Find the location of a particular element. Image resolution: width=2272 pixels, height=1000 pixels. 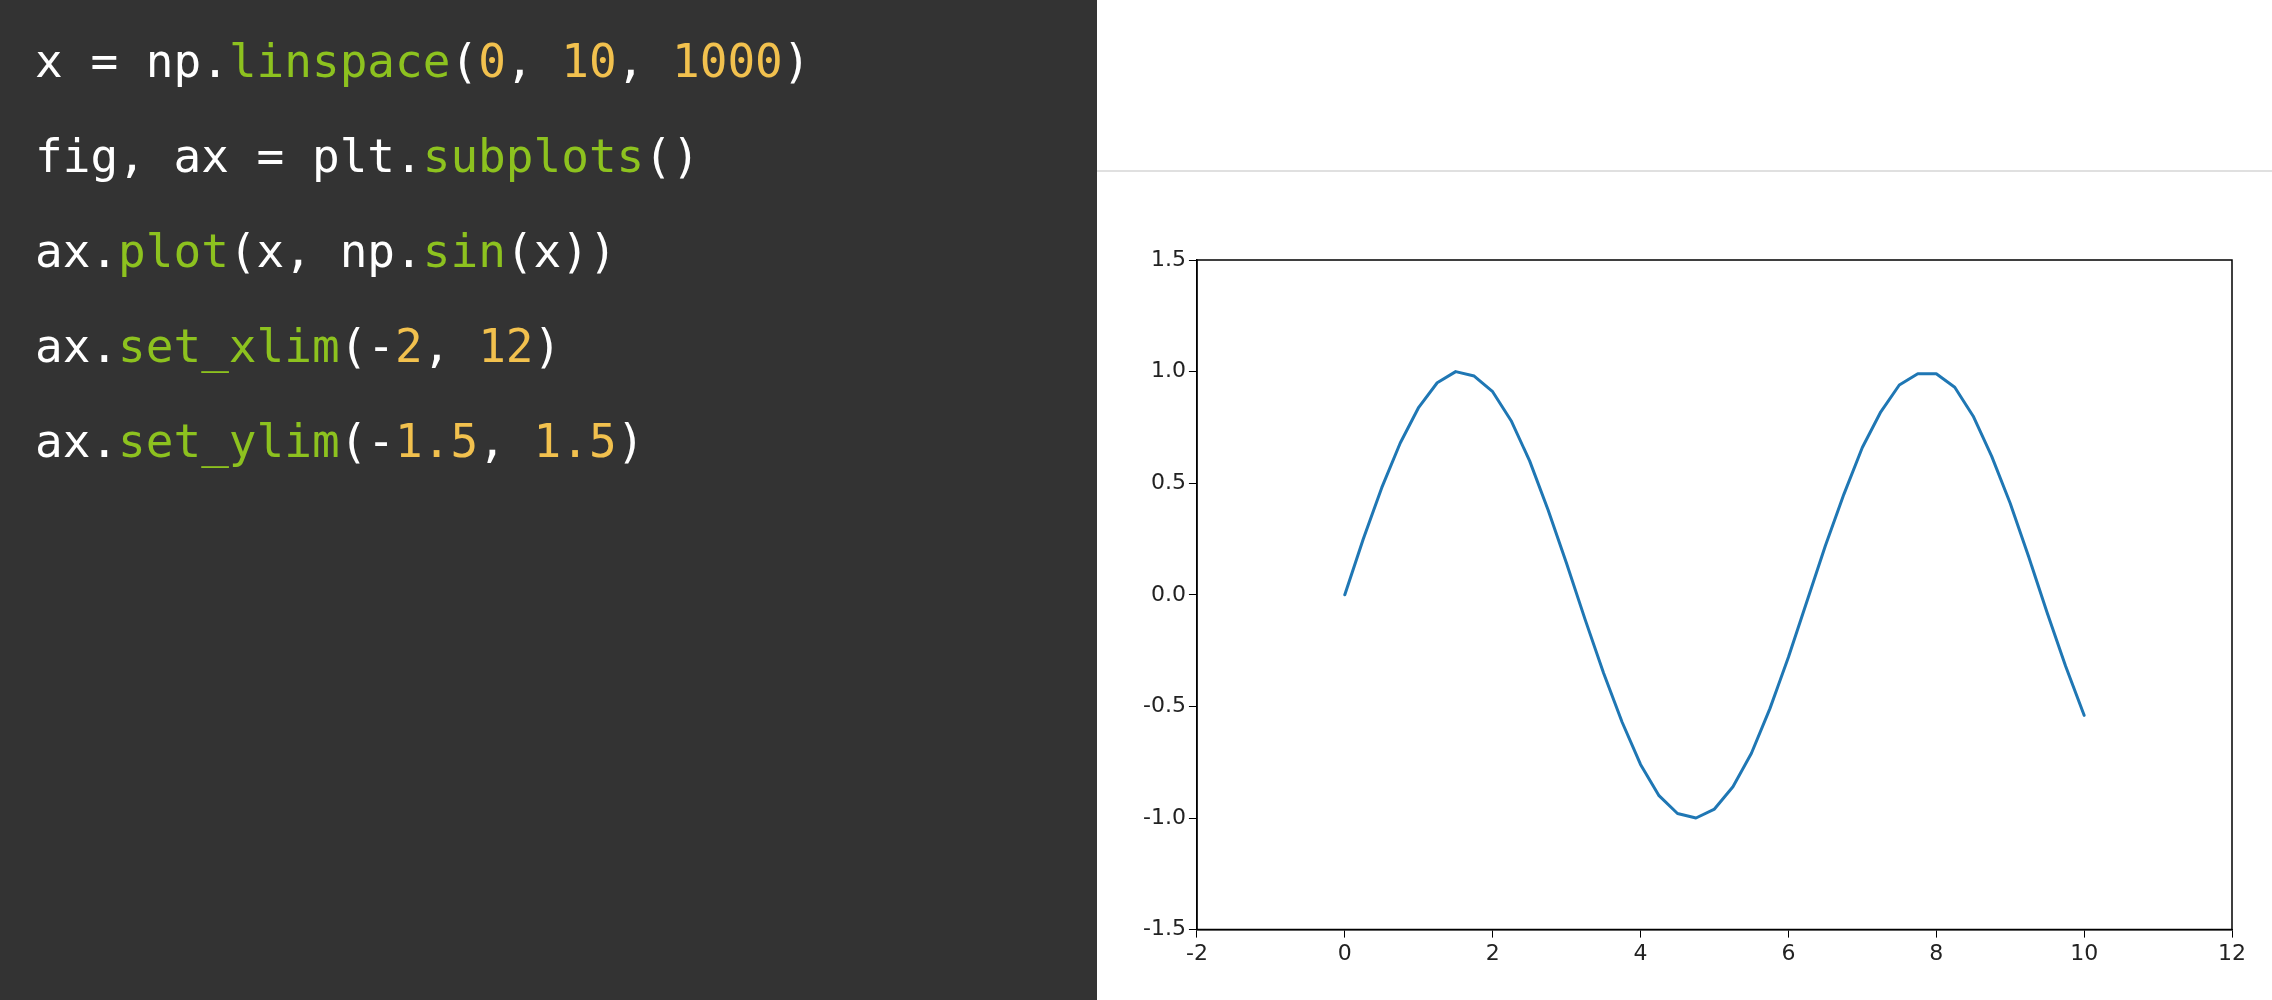

x-tick-label: 6 is located at coordinates (1788, 952).